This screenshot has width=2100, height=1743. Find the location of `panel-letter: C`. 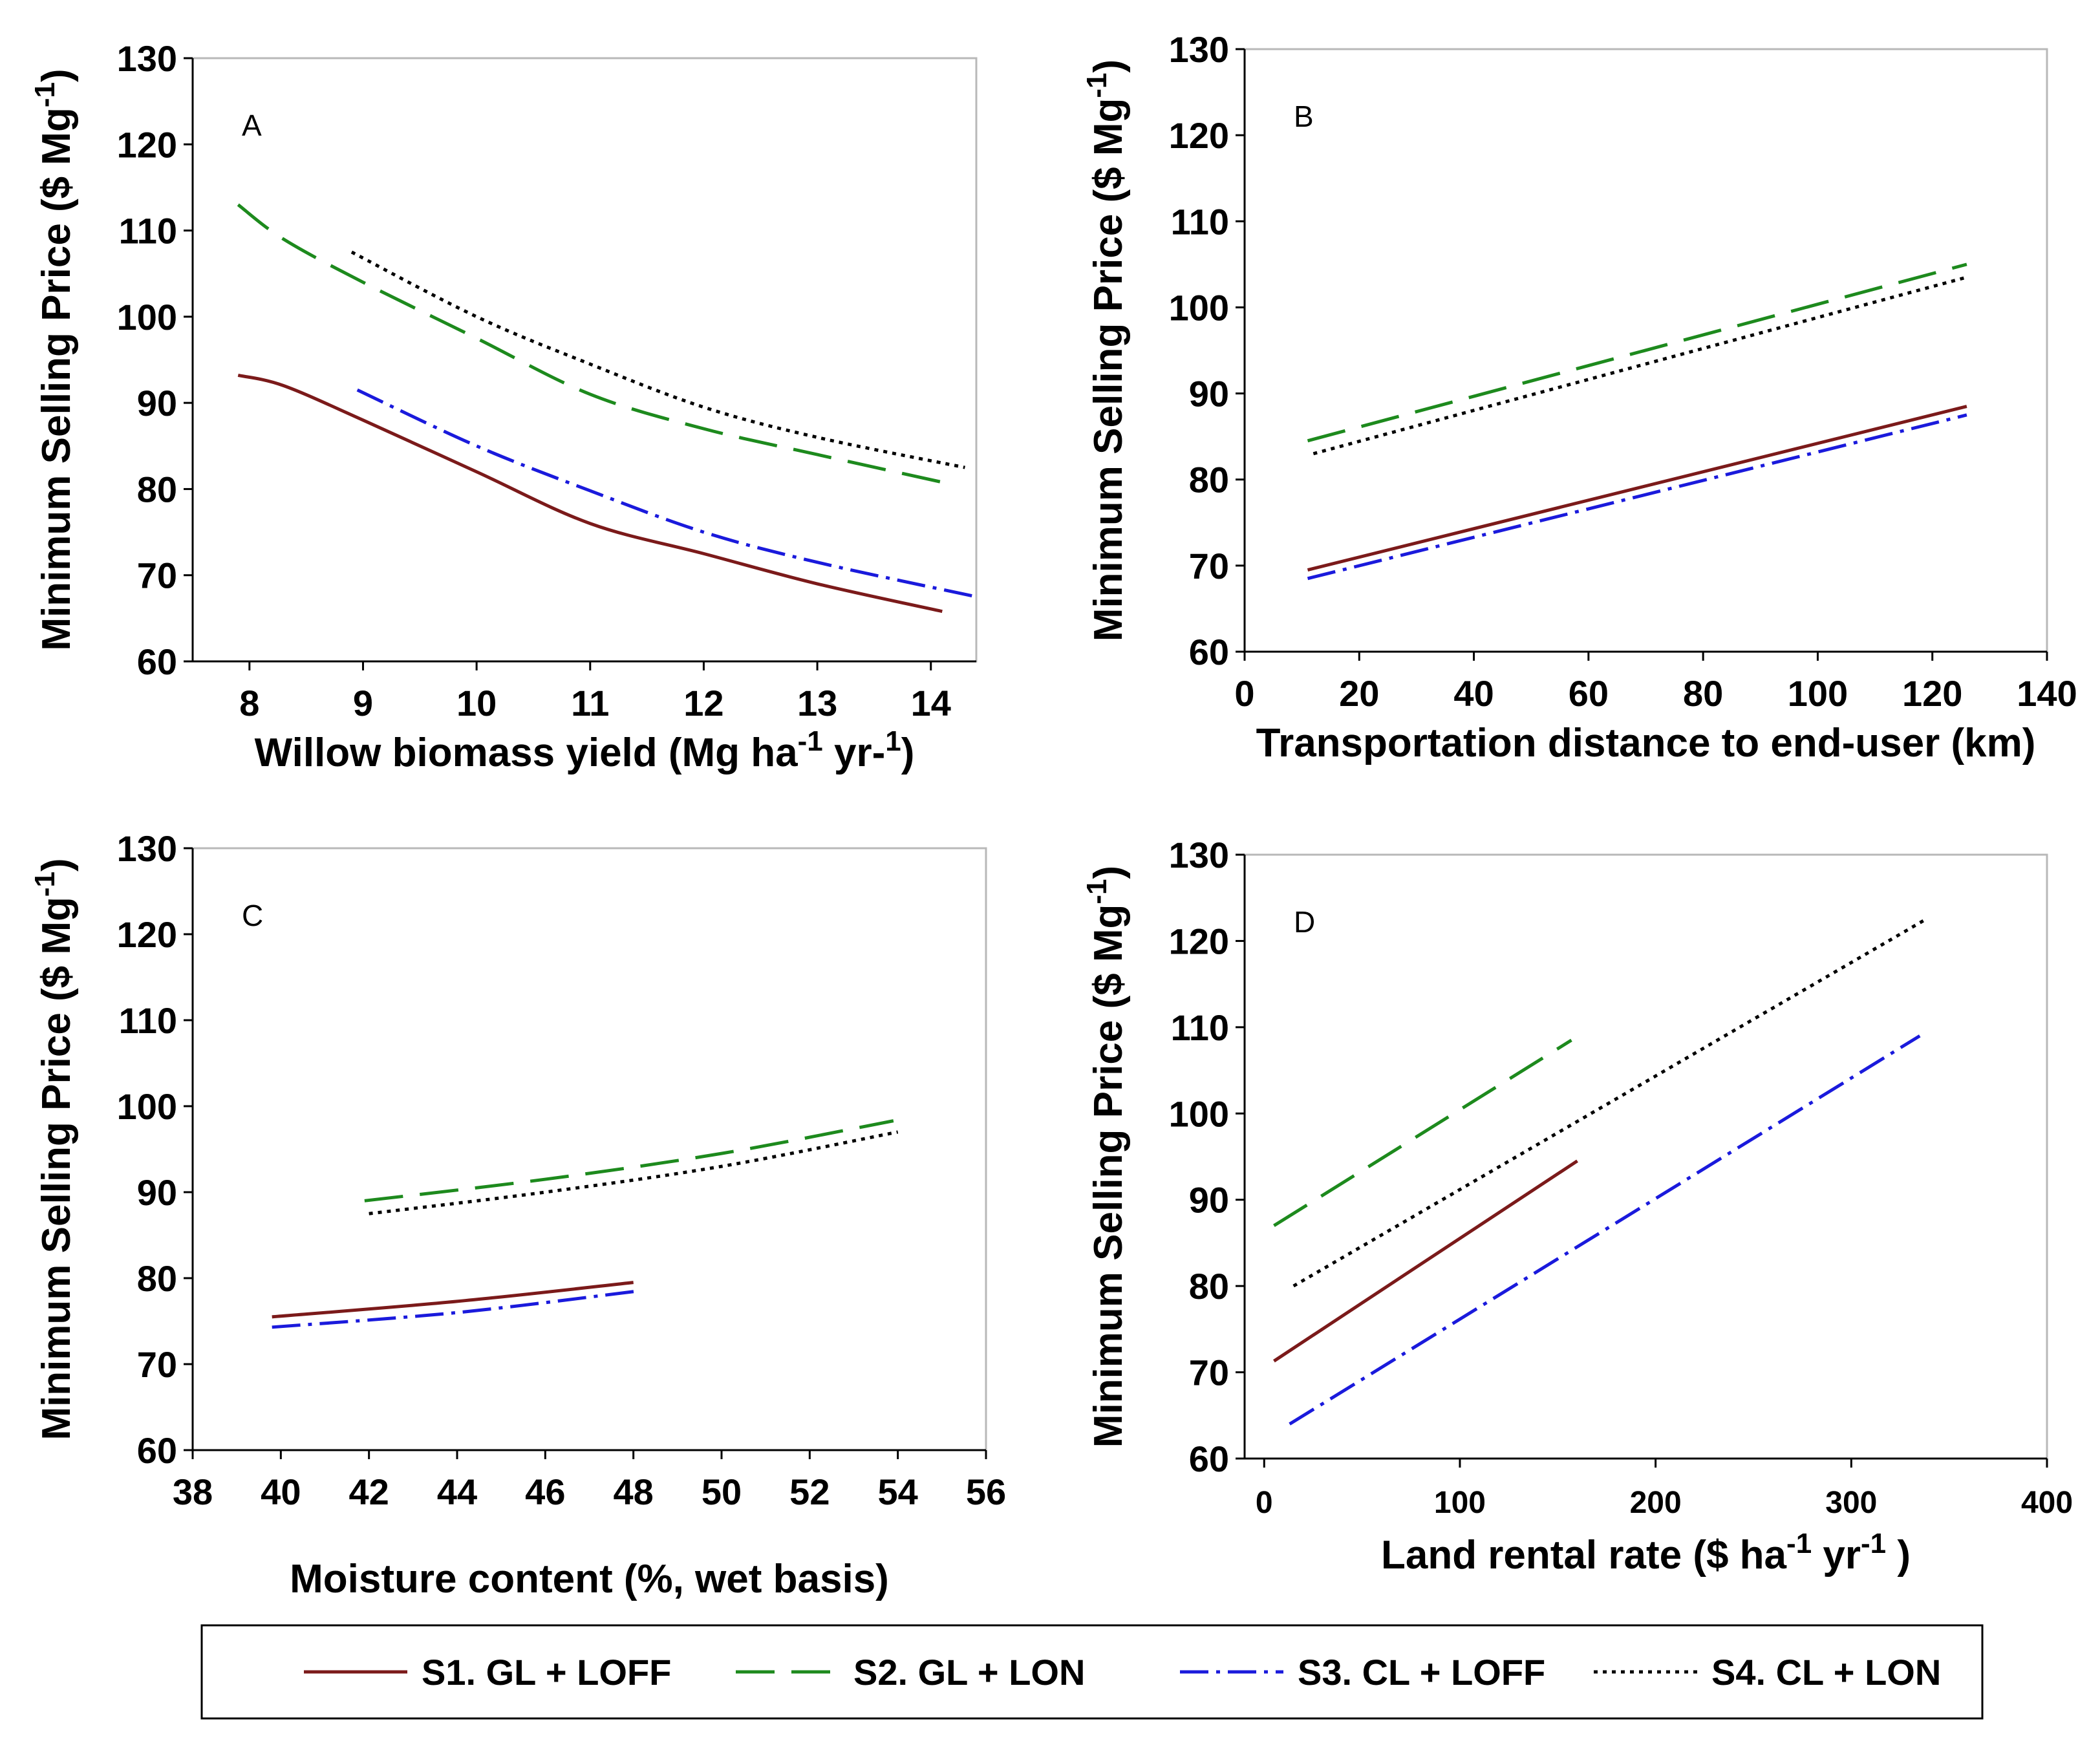

panel-letter: C is located at coordinates (252, 915).